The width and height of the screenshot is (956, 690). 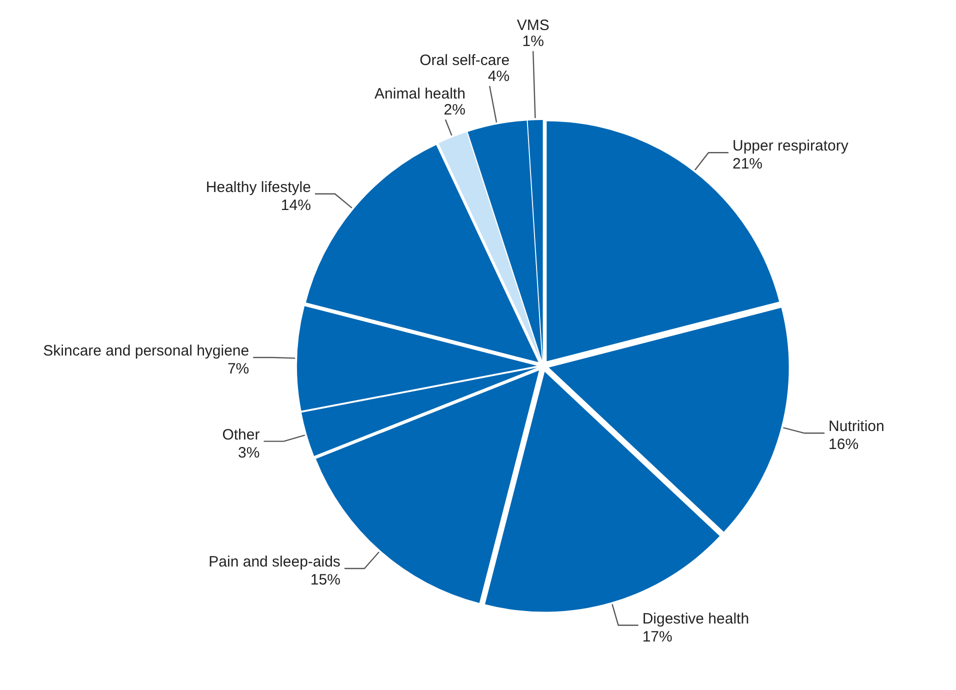 I want to click on slice-label: Digestive health, so click(x=696, y=619).